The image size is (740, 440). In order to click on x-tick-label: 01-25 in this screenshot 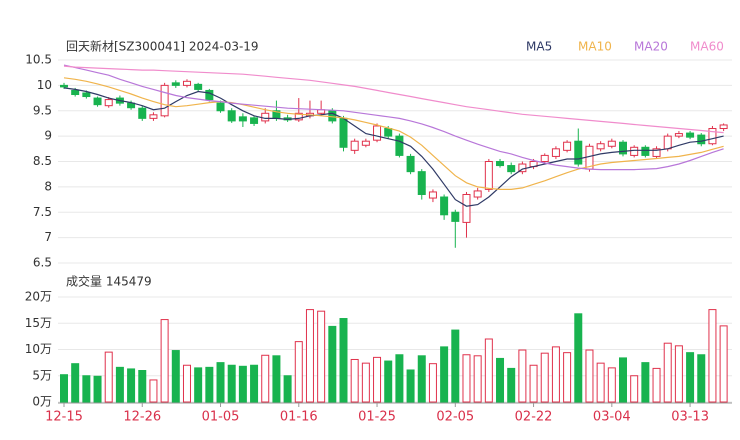, I will do `click(377, 417)`.